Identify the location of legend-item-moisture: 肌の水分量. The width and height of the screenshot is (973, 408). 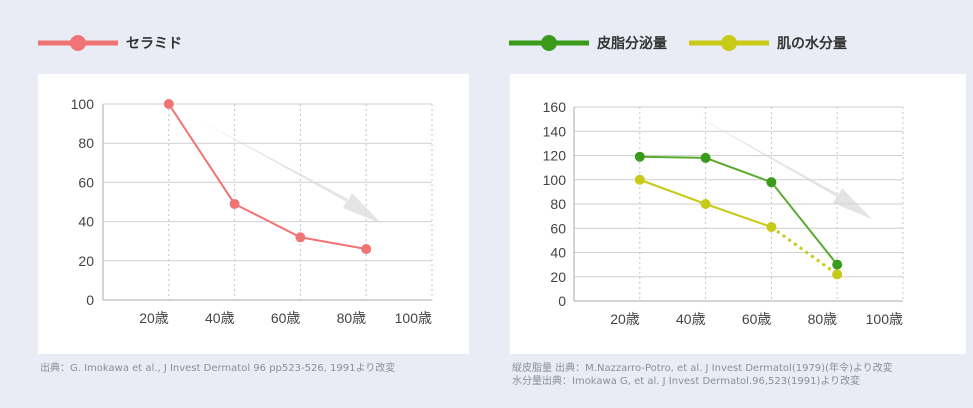
(768, 43).